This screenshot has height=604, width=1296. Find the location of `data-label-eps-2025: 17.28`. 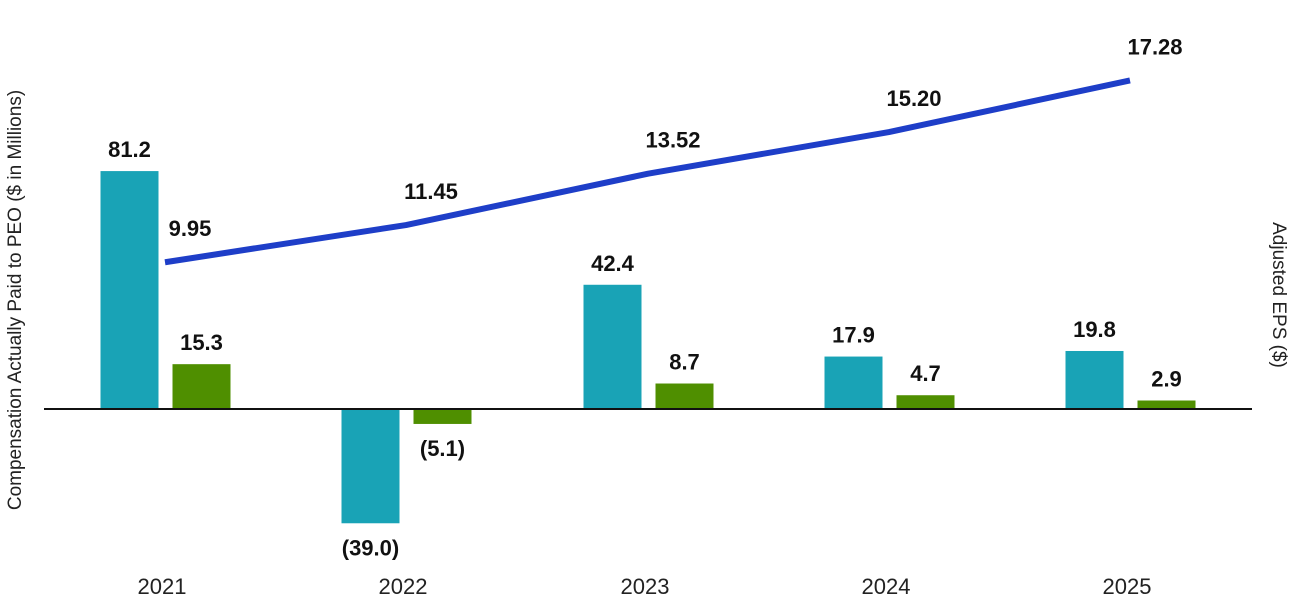

data-label-eps-2025: 17.28 is located at coordinates (1154, 46).